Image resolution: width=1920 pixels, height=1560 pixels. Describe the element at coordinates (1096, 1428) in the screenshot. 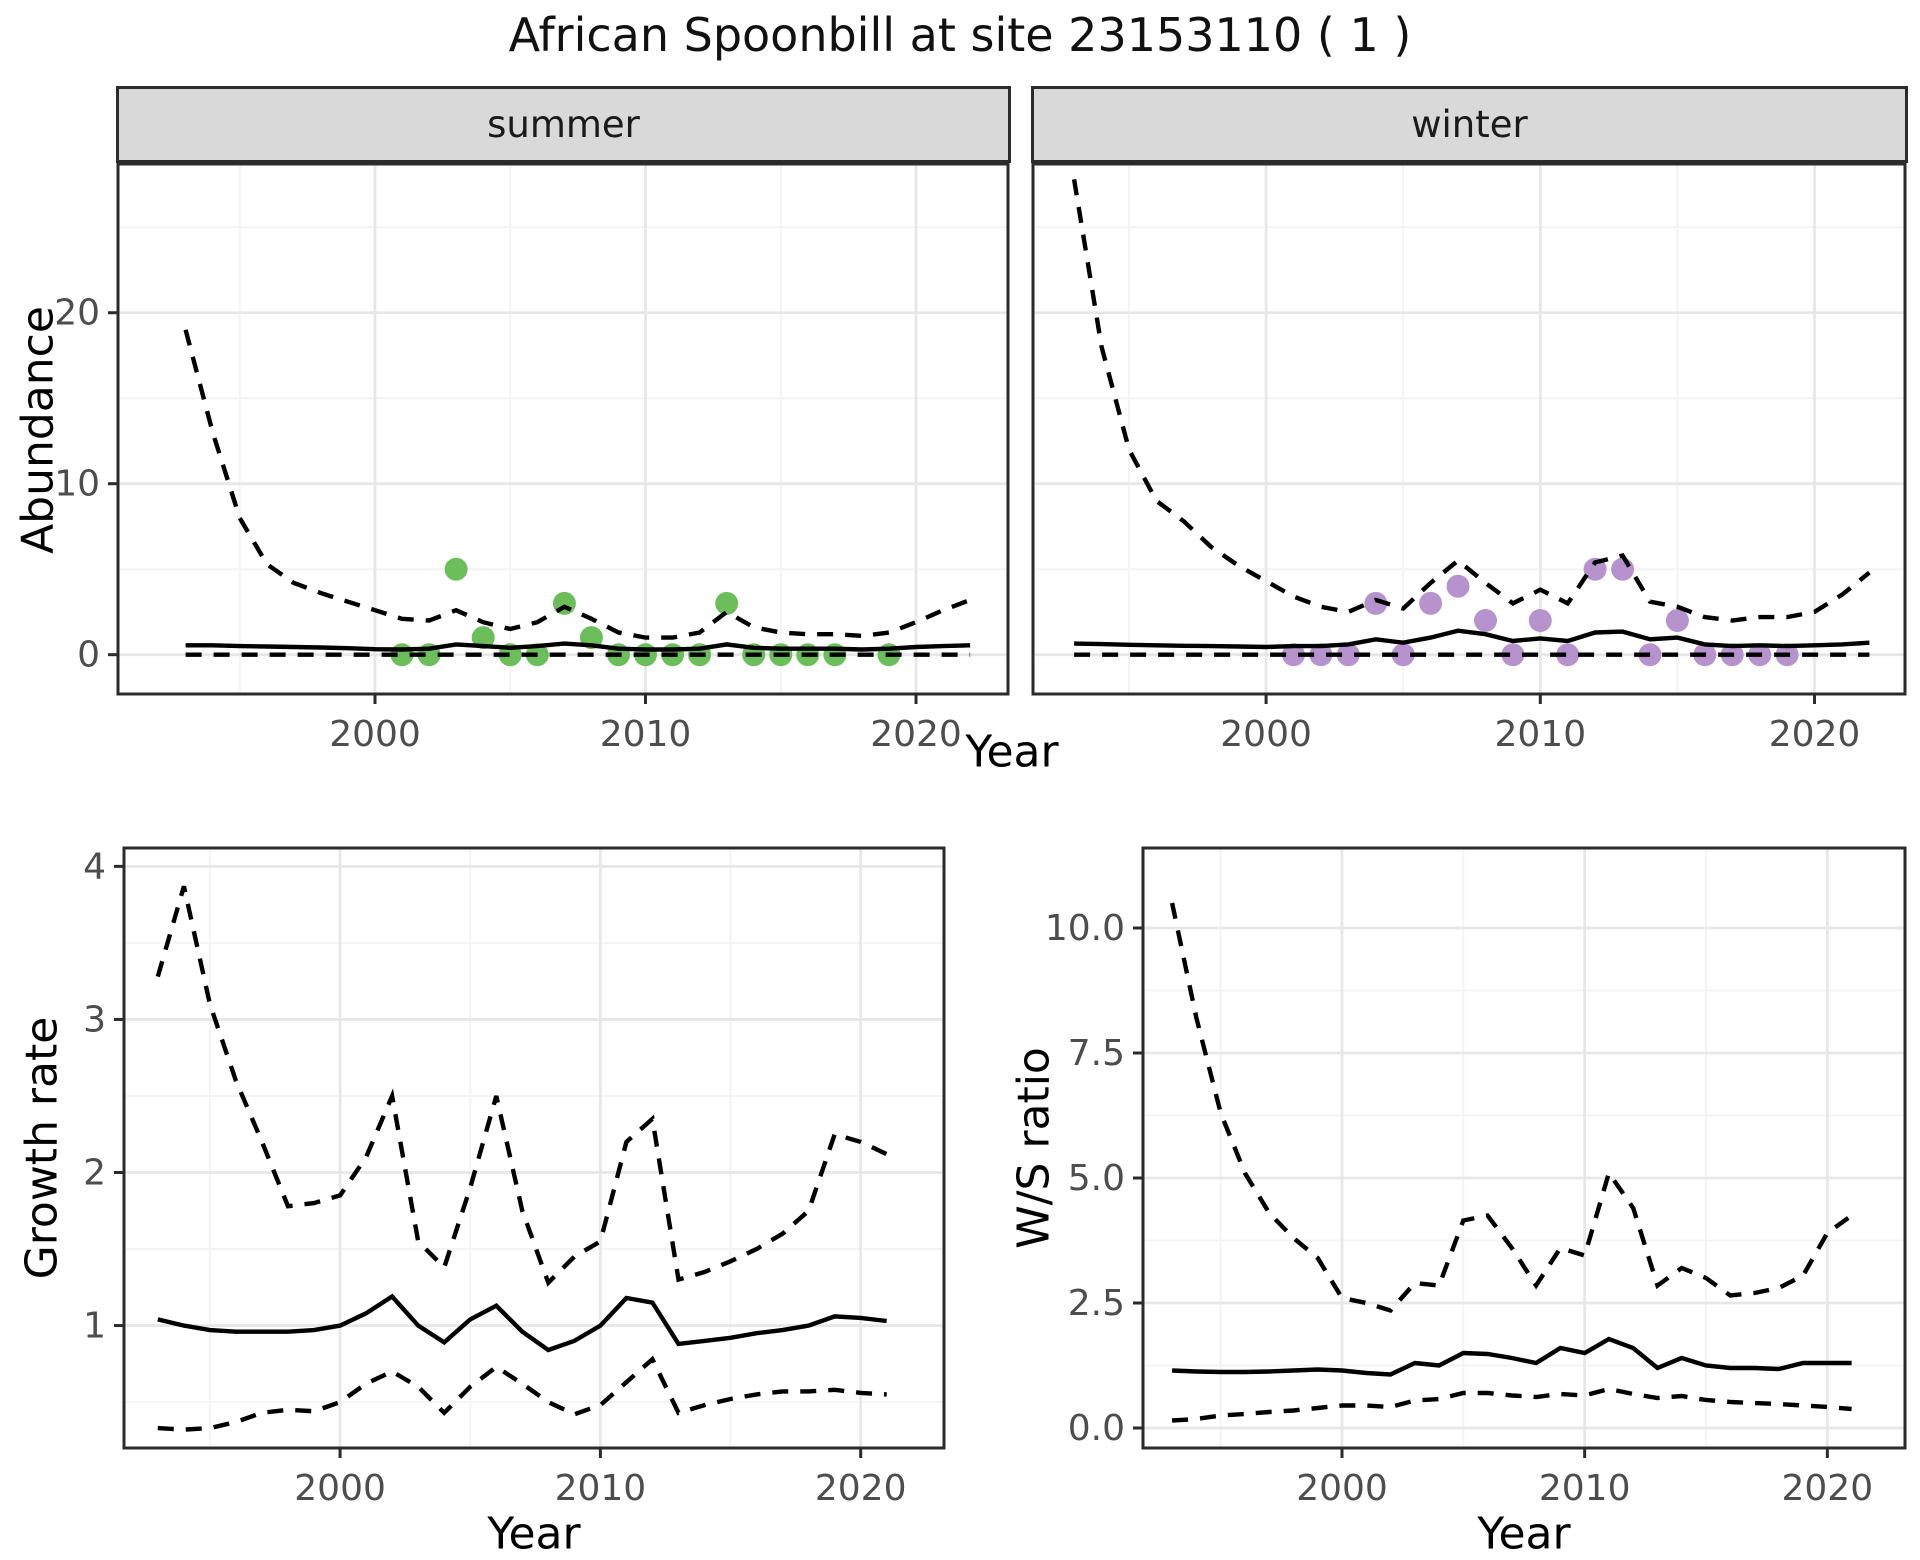

I see `ws-y-tick-label: 0.0` at that location.